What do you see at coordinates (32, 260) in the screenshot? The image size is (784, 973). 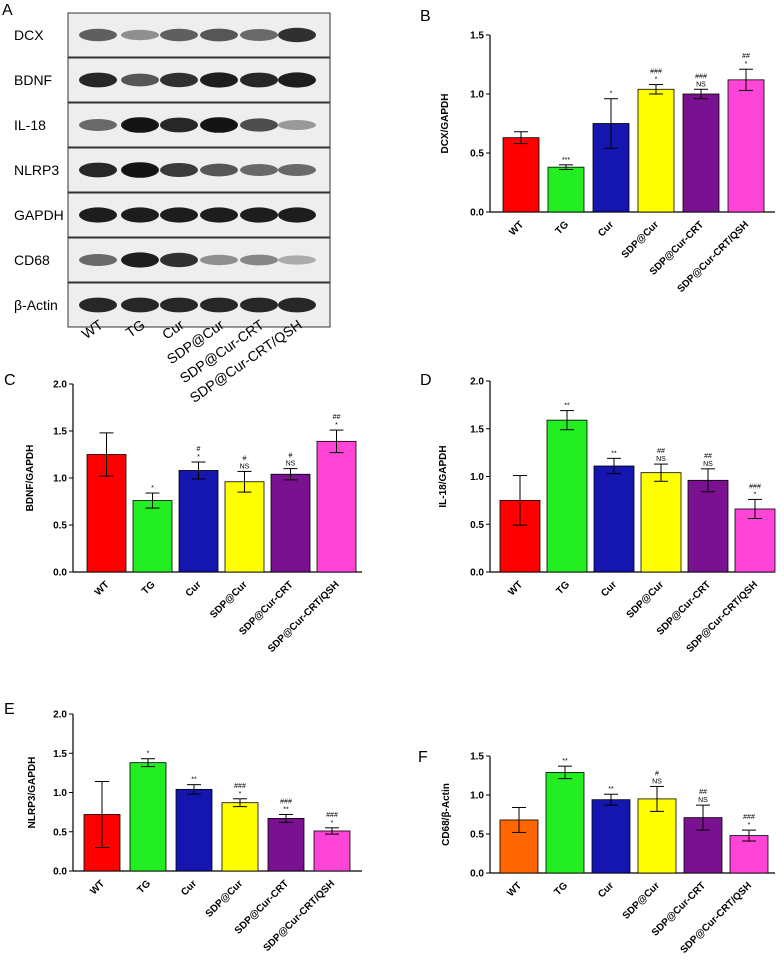 I see `blot-row-label: CD68` at bounding box center [32, 260].